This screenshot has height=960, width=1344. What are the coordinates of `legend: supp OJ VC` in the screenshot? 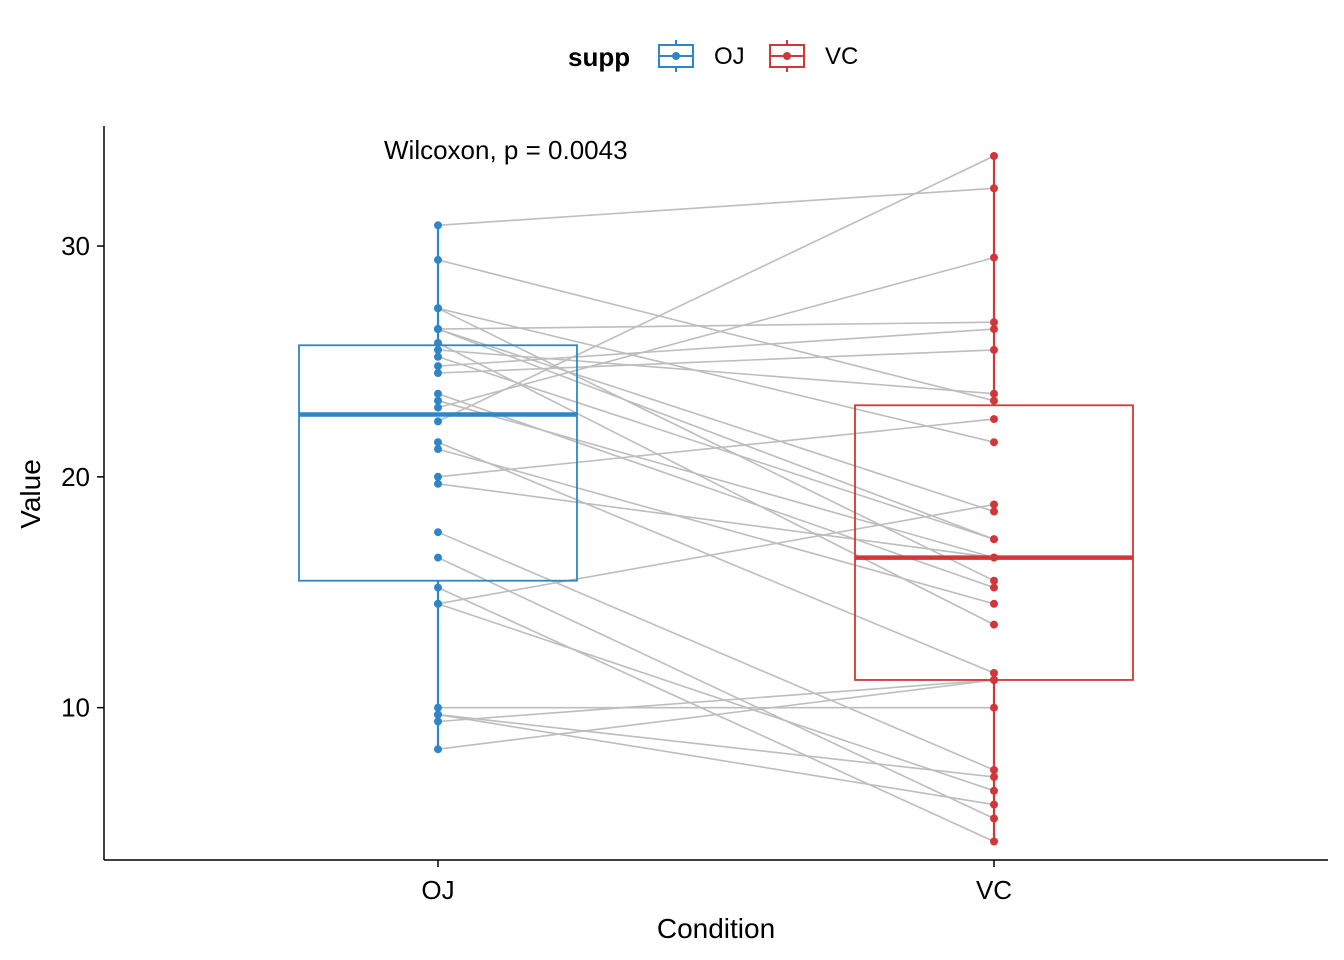 It's located at (713, 56).